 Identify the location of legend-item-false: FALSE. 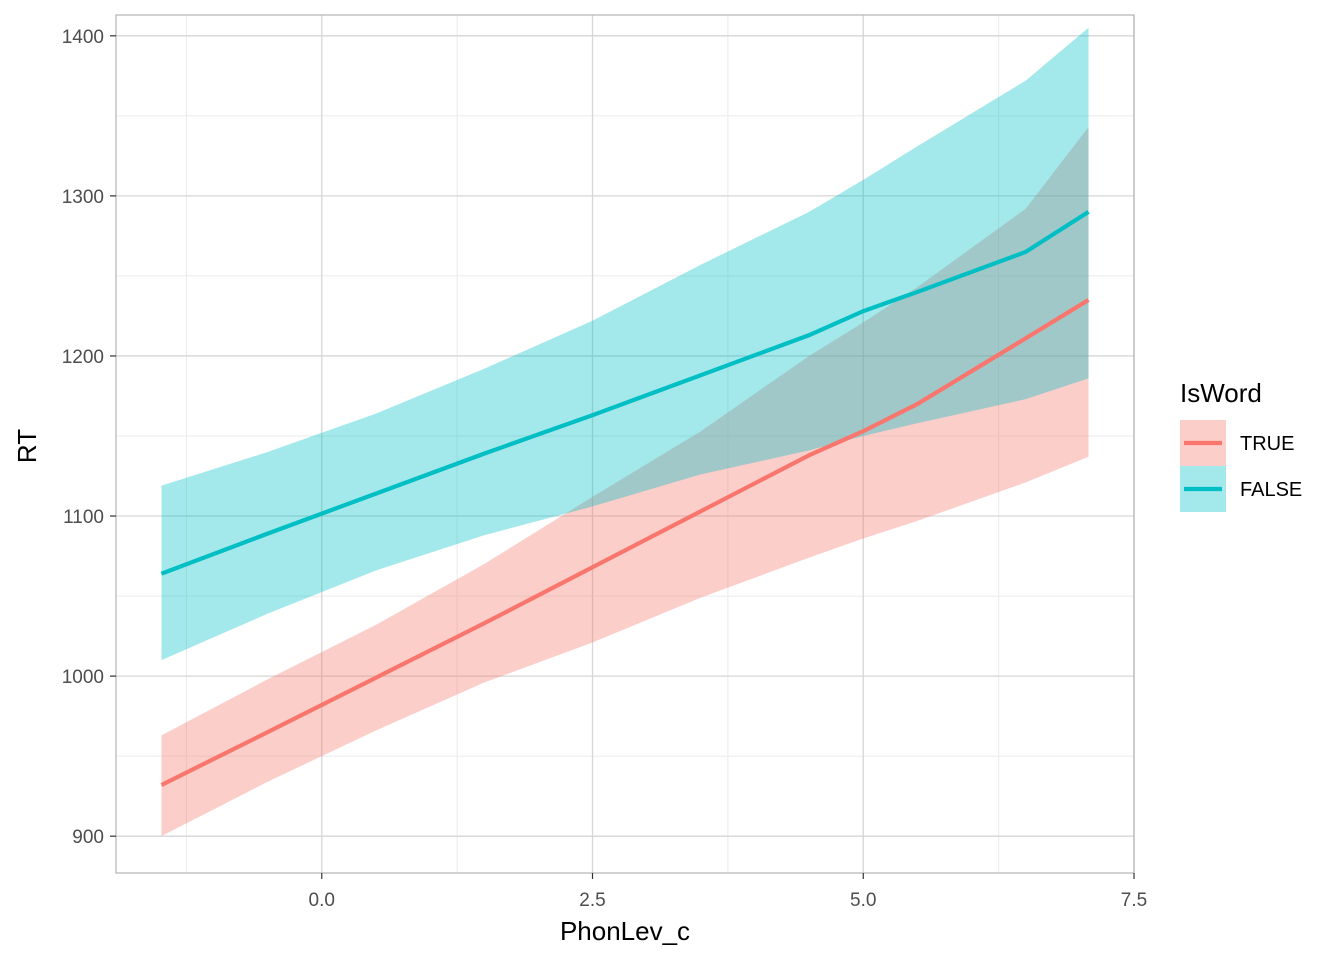
(1241, 489).